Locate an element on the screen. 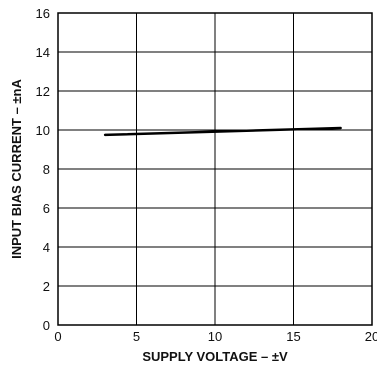 The width and height of the screenshot is (377, 372). x-tick-label-0: 0 is located at coordinates (57, 336).